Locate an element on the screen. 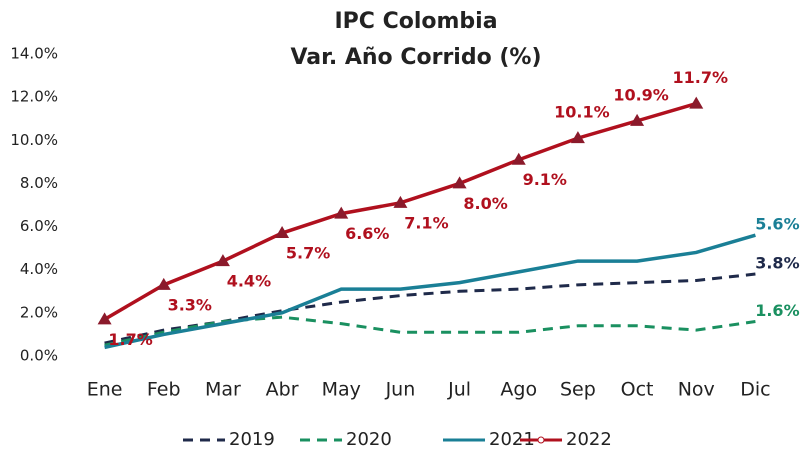  legend-label: 2019 is located at coordinates (252, 439).